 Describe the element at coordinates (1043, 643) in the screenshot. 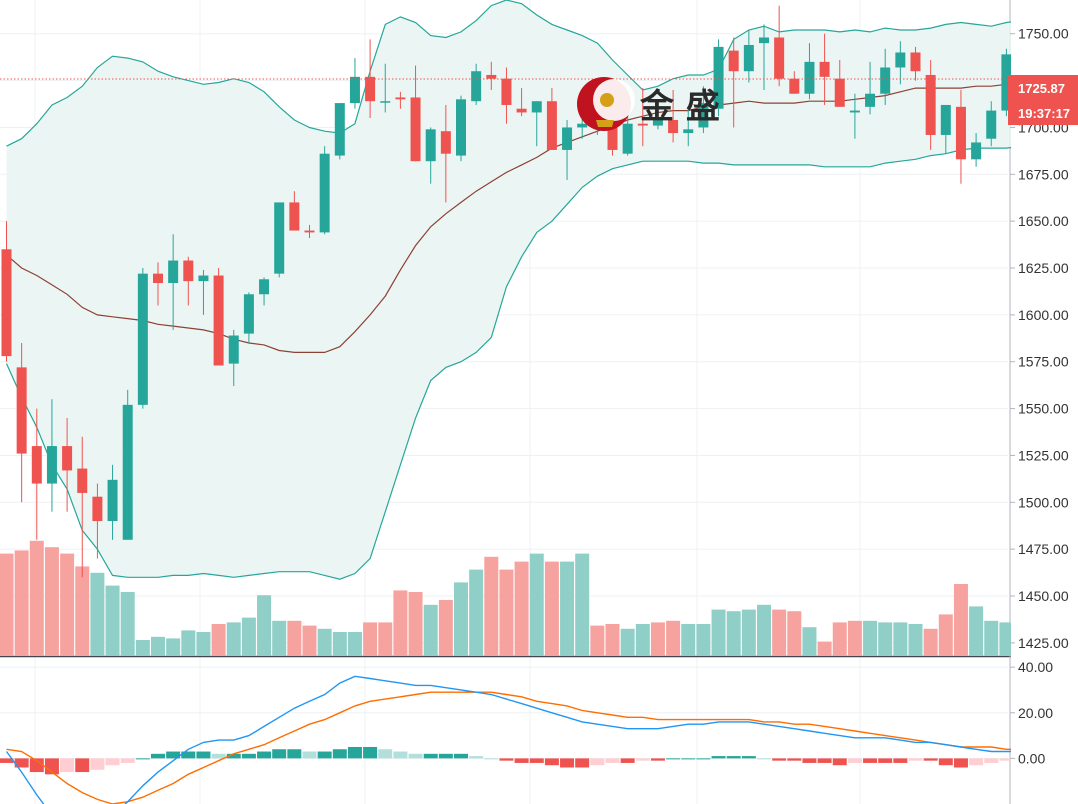

I see `price-tick-label: 1425.00` at that location.